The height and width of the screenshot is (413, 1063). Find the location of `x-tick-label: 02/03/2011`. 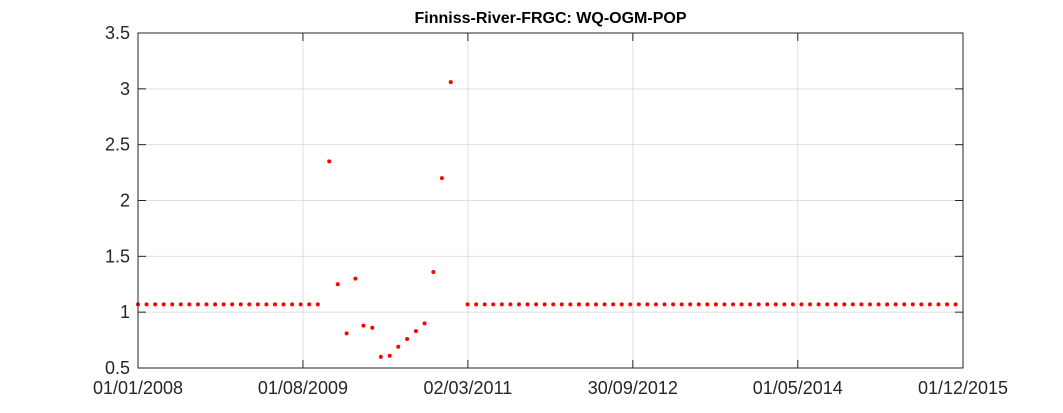

x-tick-label: 02/03/2011 is located at coordinates (468, 388).